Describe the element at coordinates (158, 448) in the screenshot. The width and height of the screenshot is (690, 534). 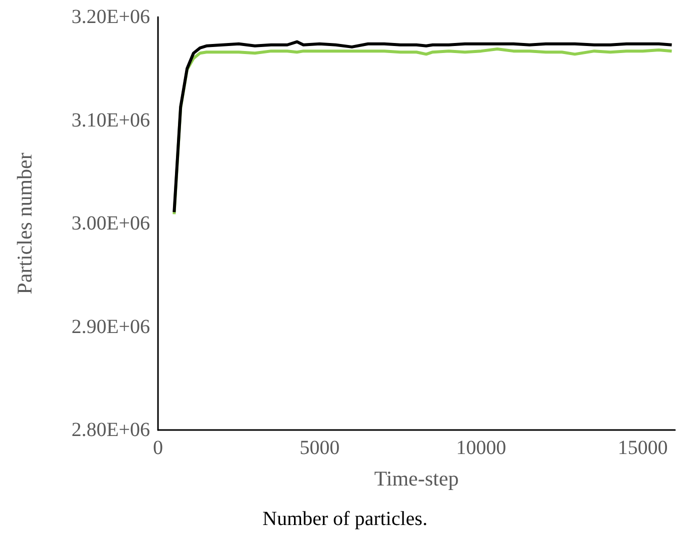
I see `x-tick-label: 0` at that location.